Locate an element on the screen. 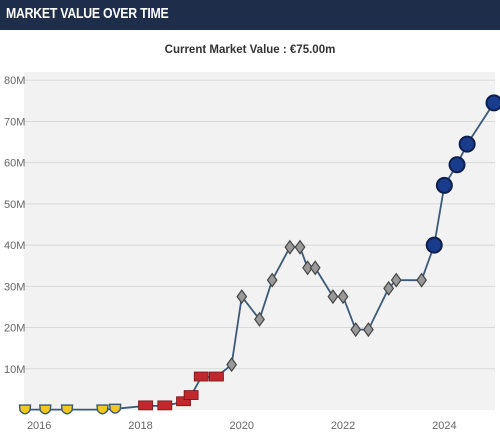 The width and height of the screenshot is (500, 440). y-tick-label: 60M is located at coordinates (14, 164).